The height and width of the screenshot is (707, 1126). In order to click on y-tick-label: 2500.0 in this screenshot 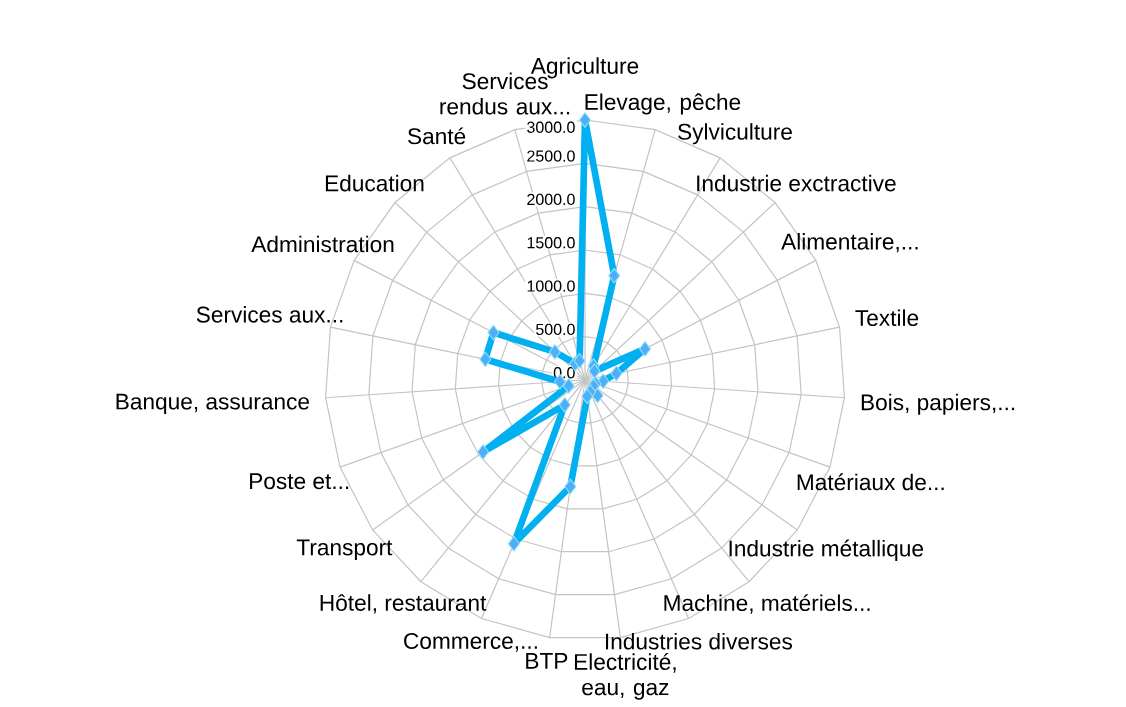, I will do `click(551, 156)`.